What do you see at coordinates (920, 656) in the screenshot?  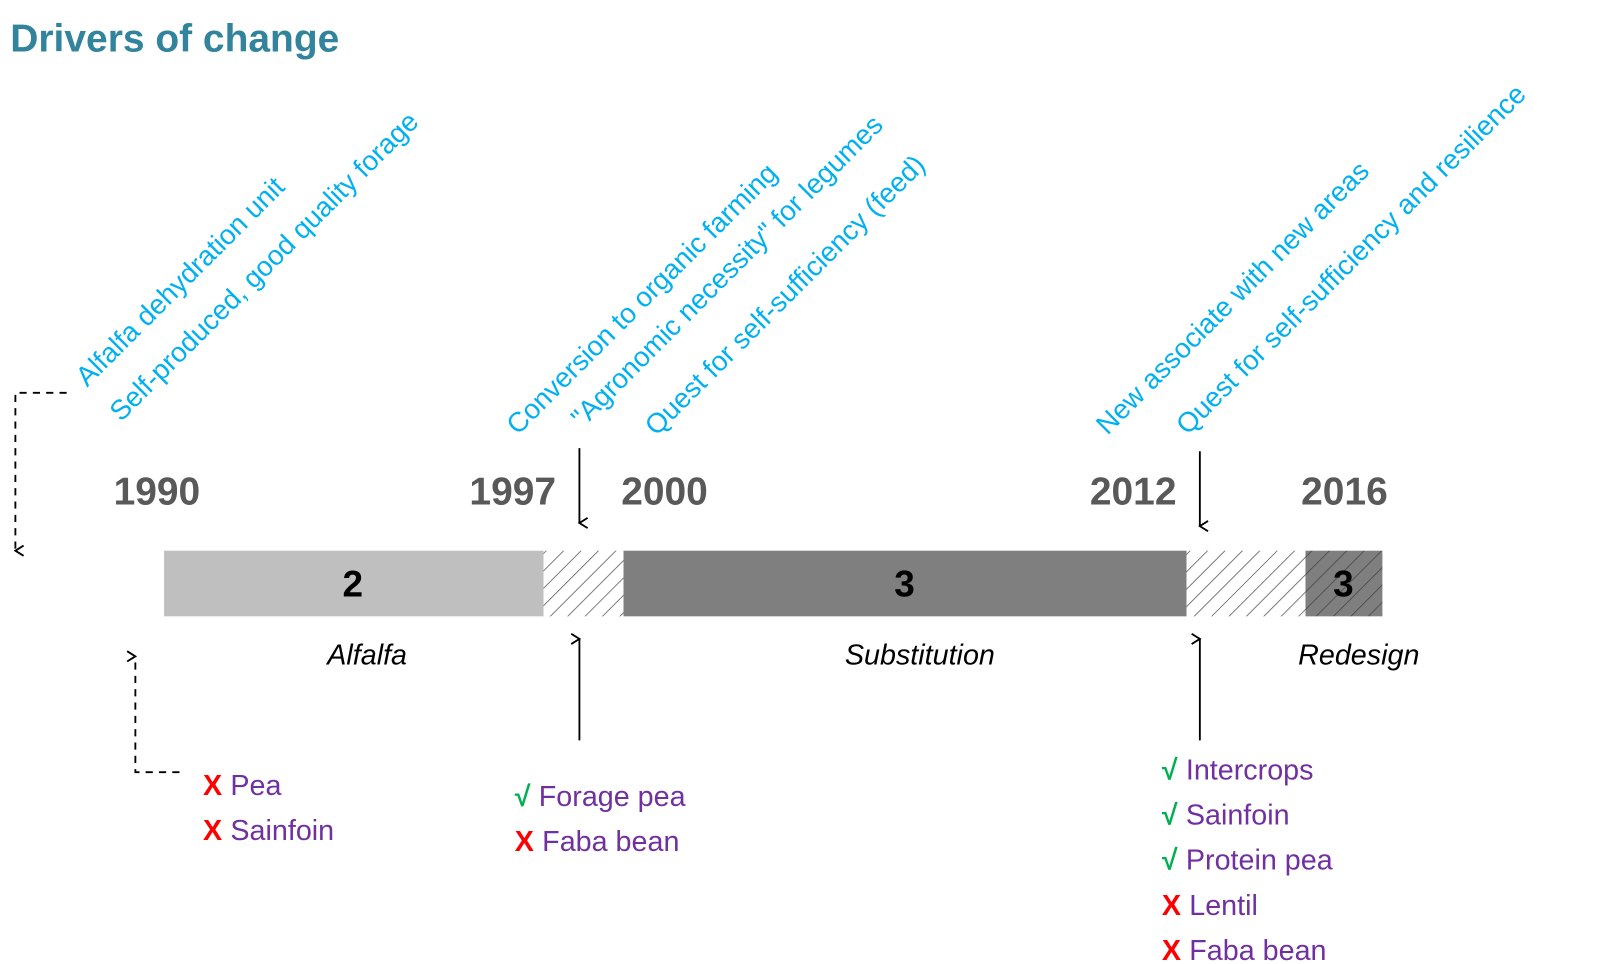 I see `phase-label: Substitution` at bounding box center [920, 656].